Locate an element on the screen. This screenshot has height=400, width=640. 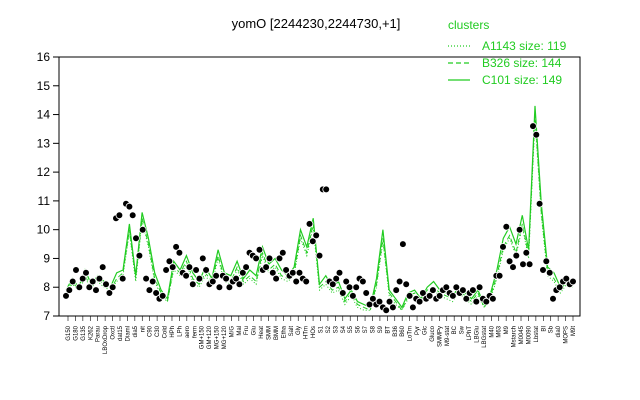
y-tick-label: 9 is located at coordinates (46, 258).